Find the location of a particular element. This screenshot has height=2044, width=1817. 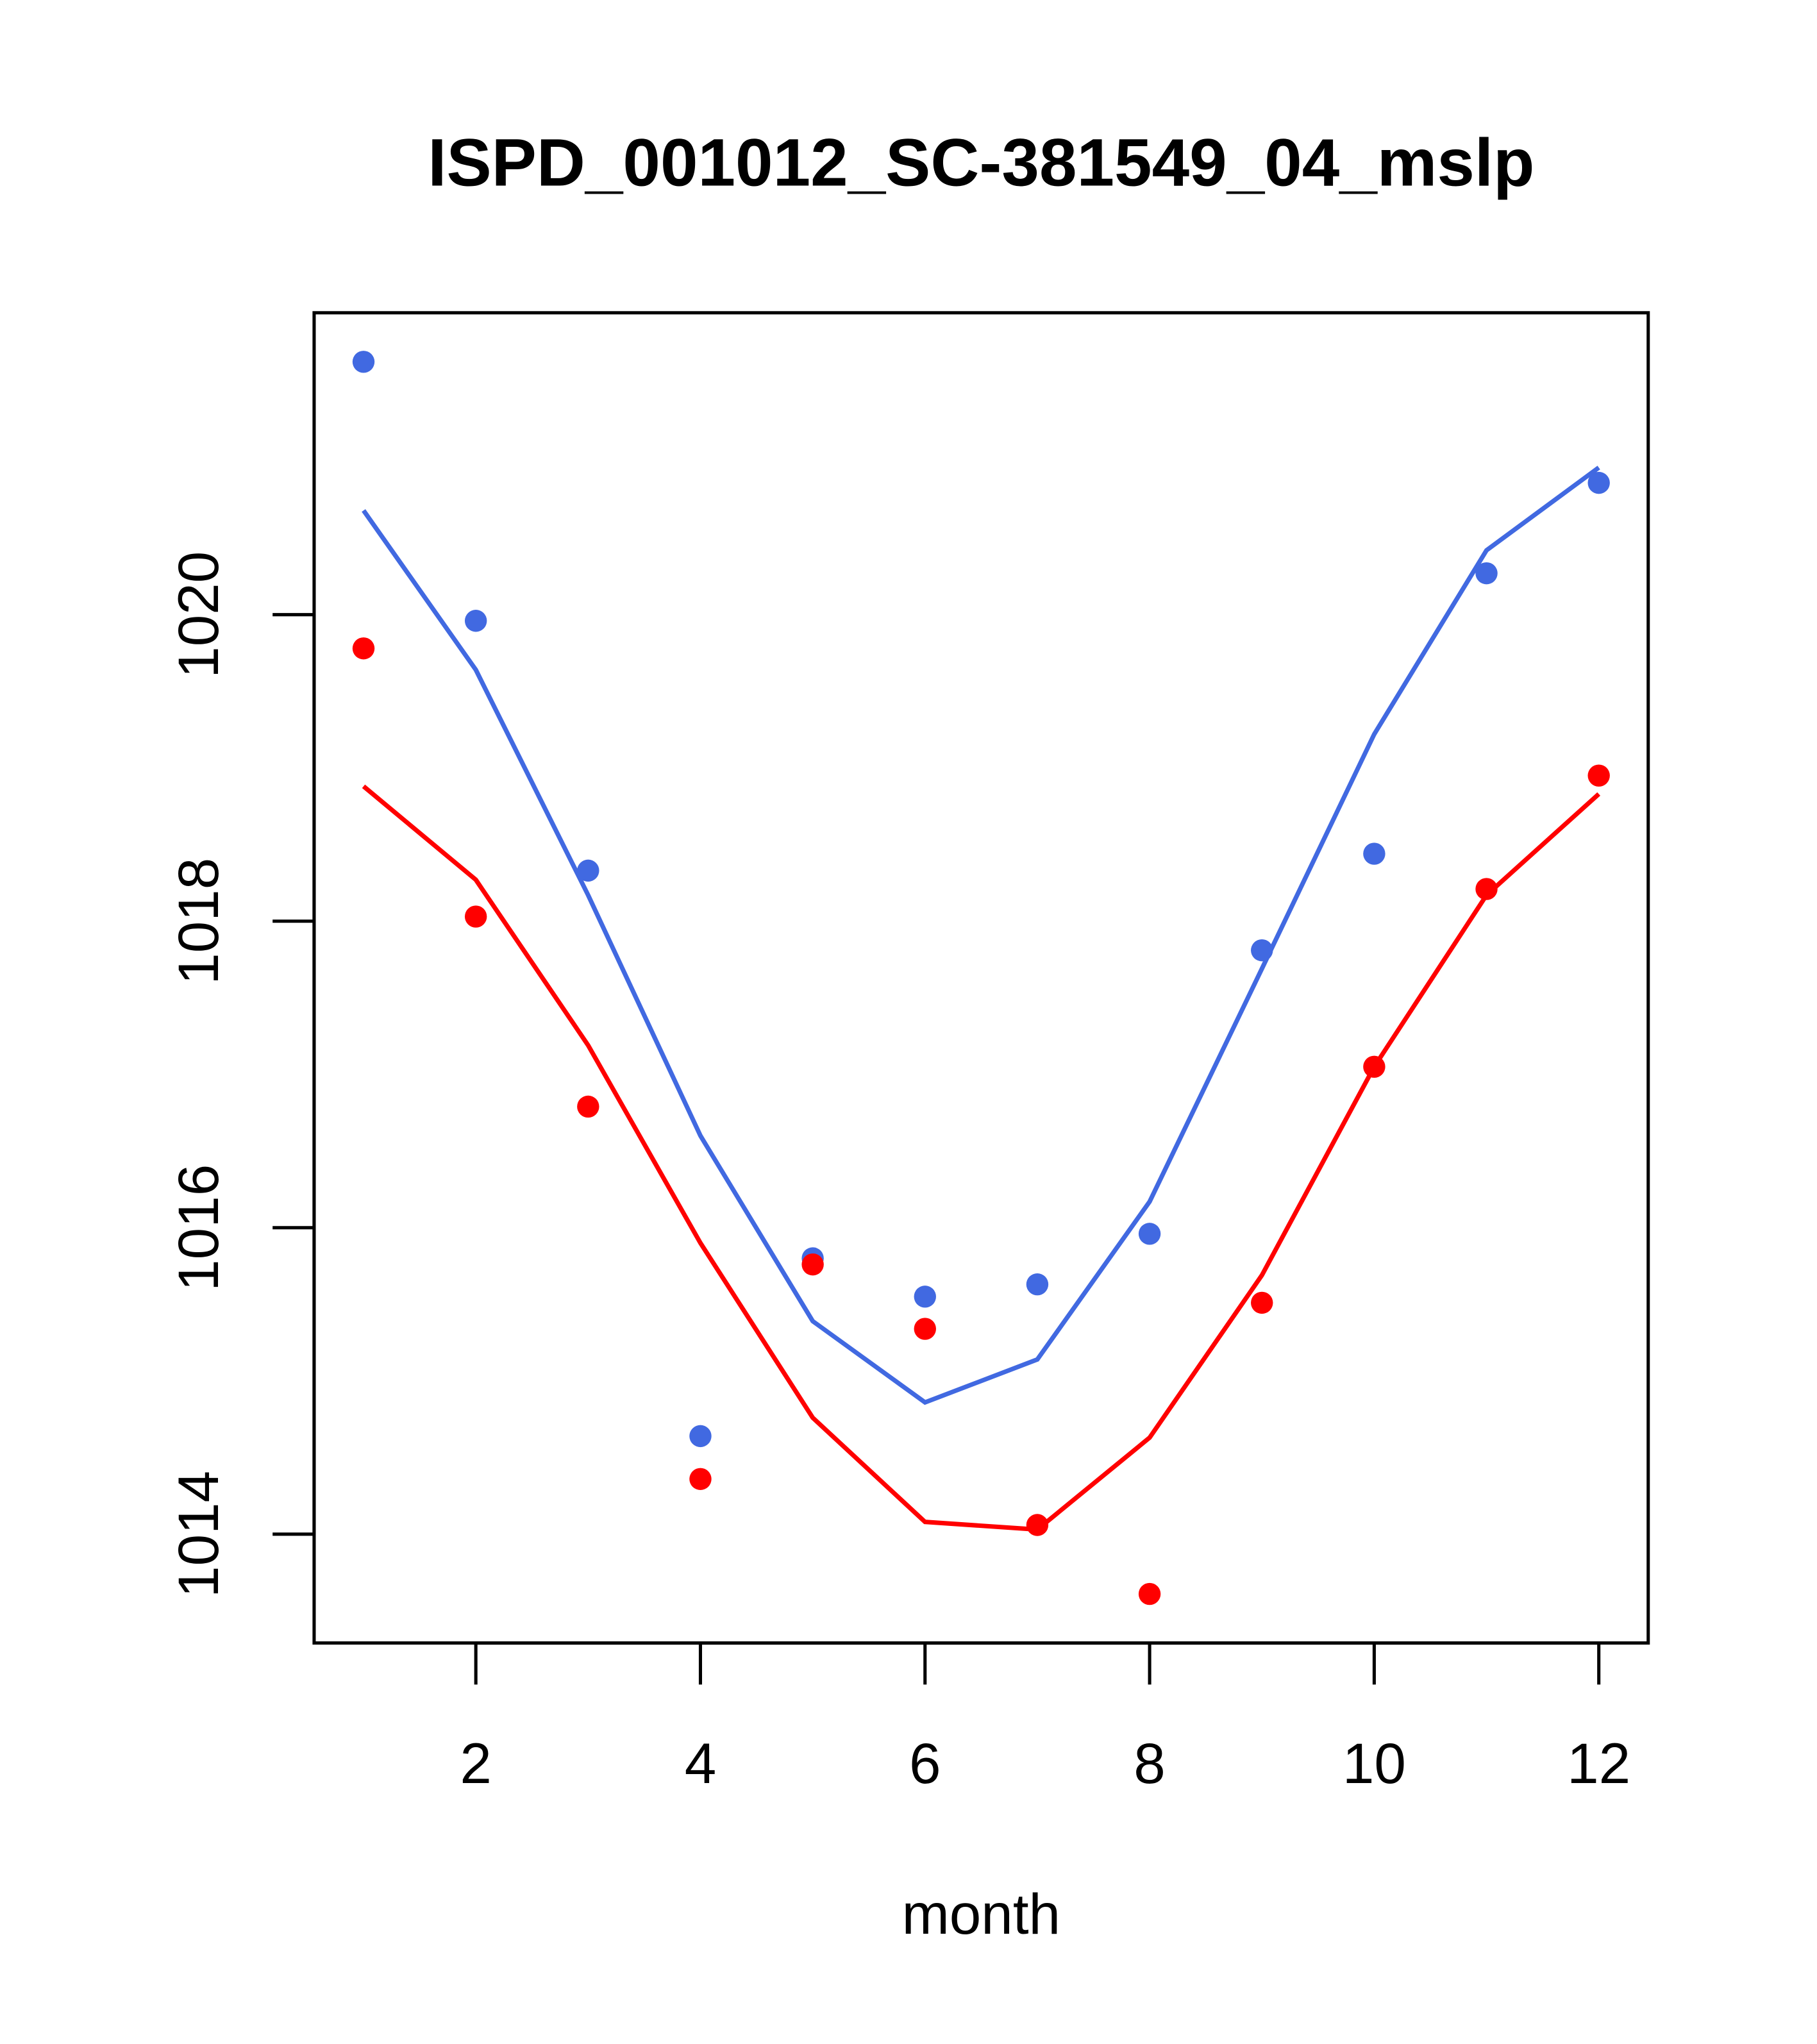

x-tick-label: 6 is located at coordinates (925, 1763).